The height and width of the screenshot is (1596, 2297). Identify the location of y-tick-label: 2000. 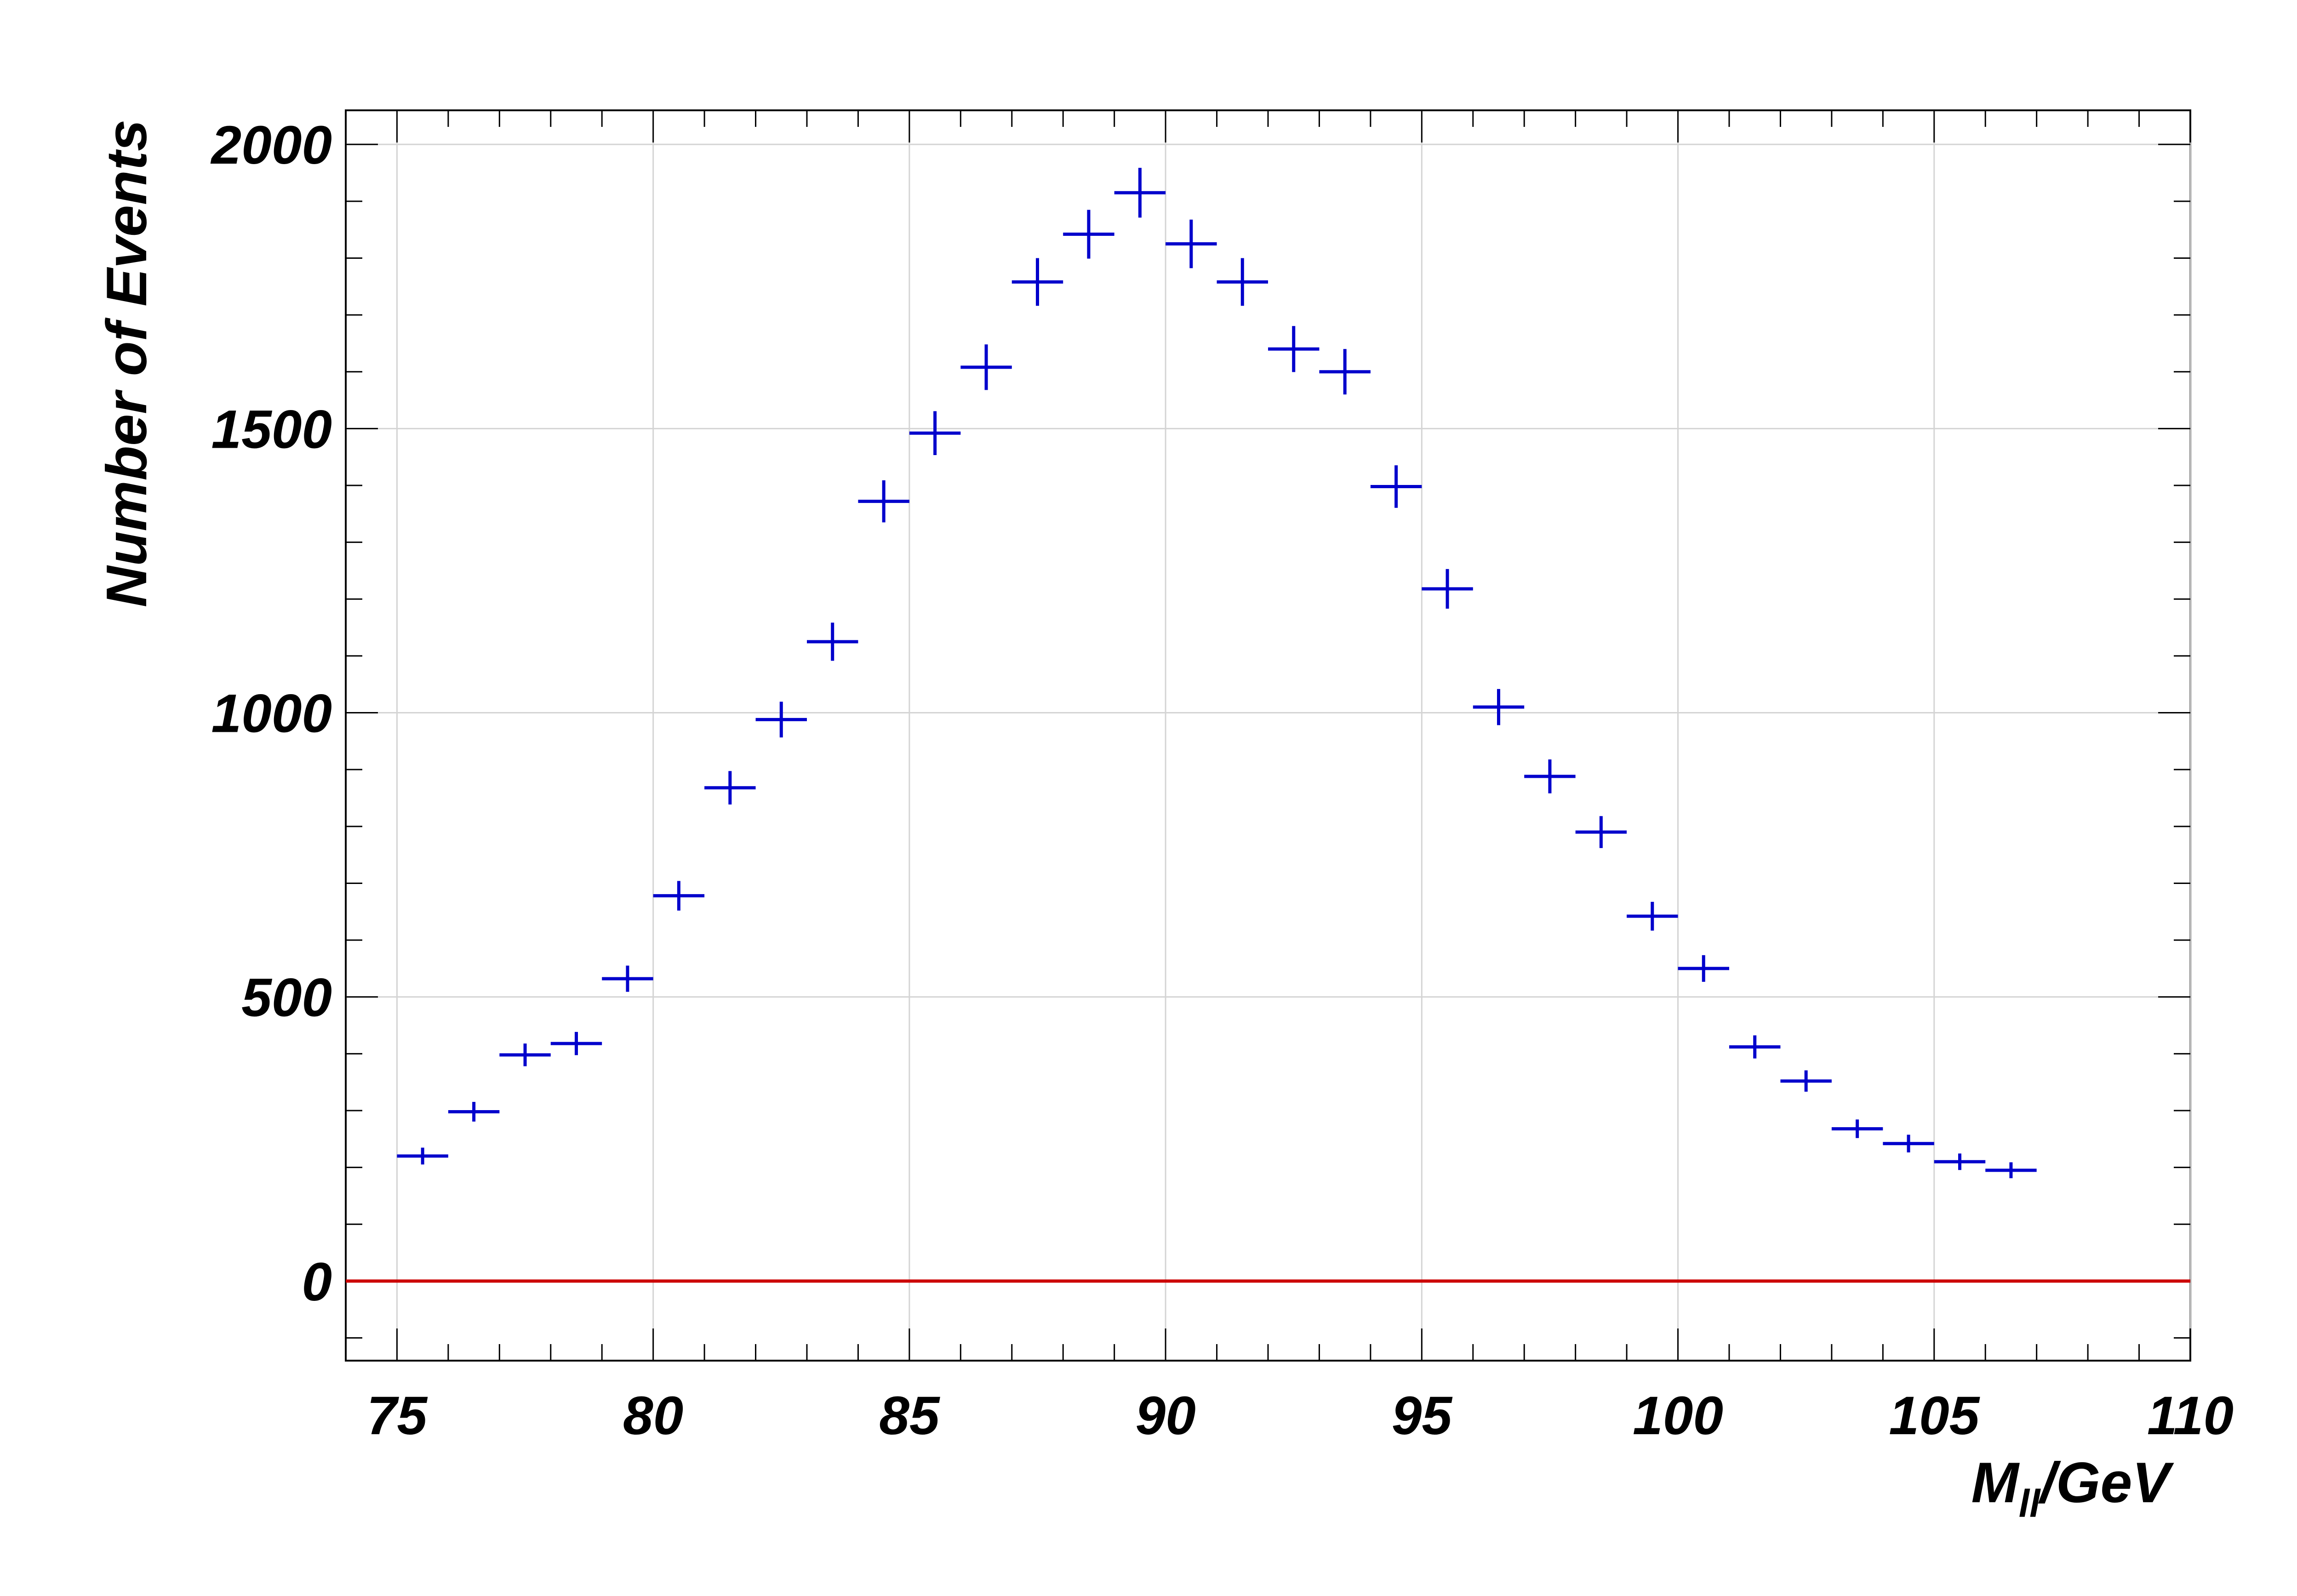
(271, 145).